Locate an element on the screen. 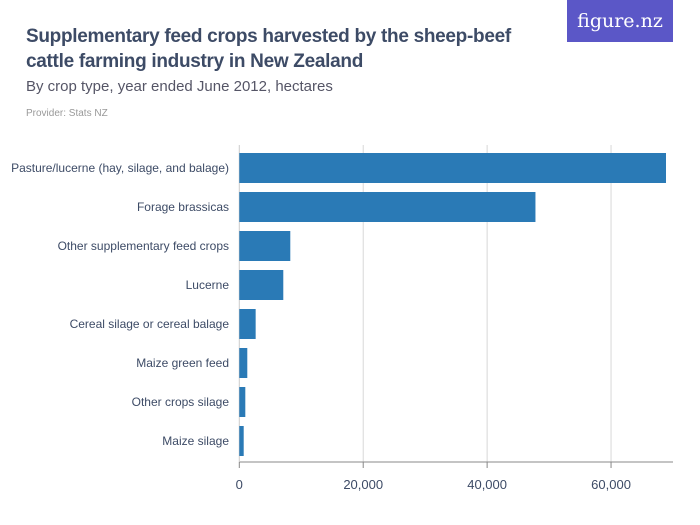 The image size is (700, 525). x-tick-label: 40,000 is located at coordinates (487, 484).